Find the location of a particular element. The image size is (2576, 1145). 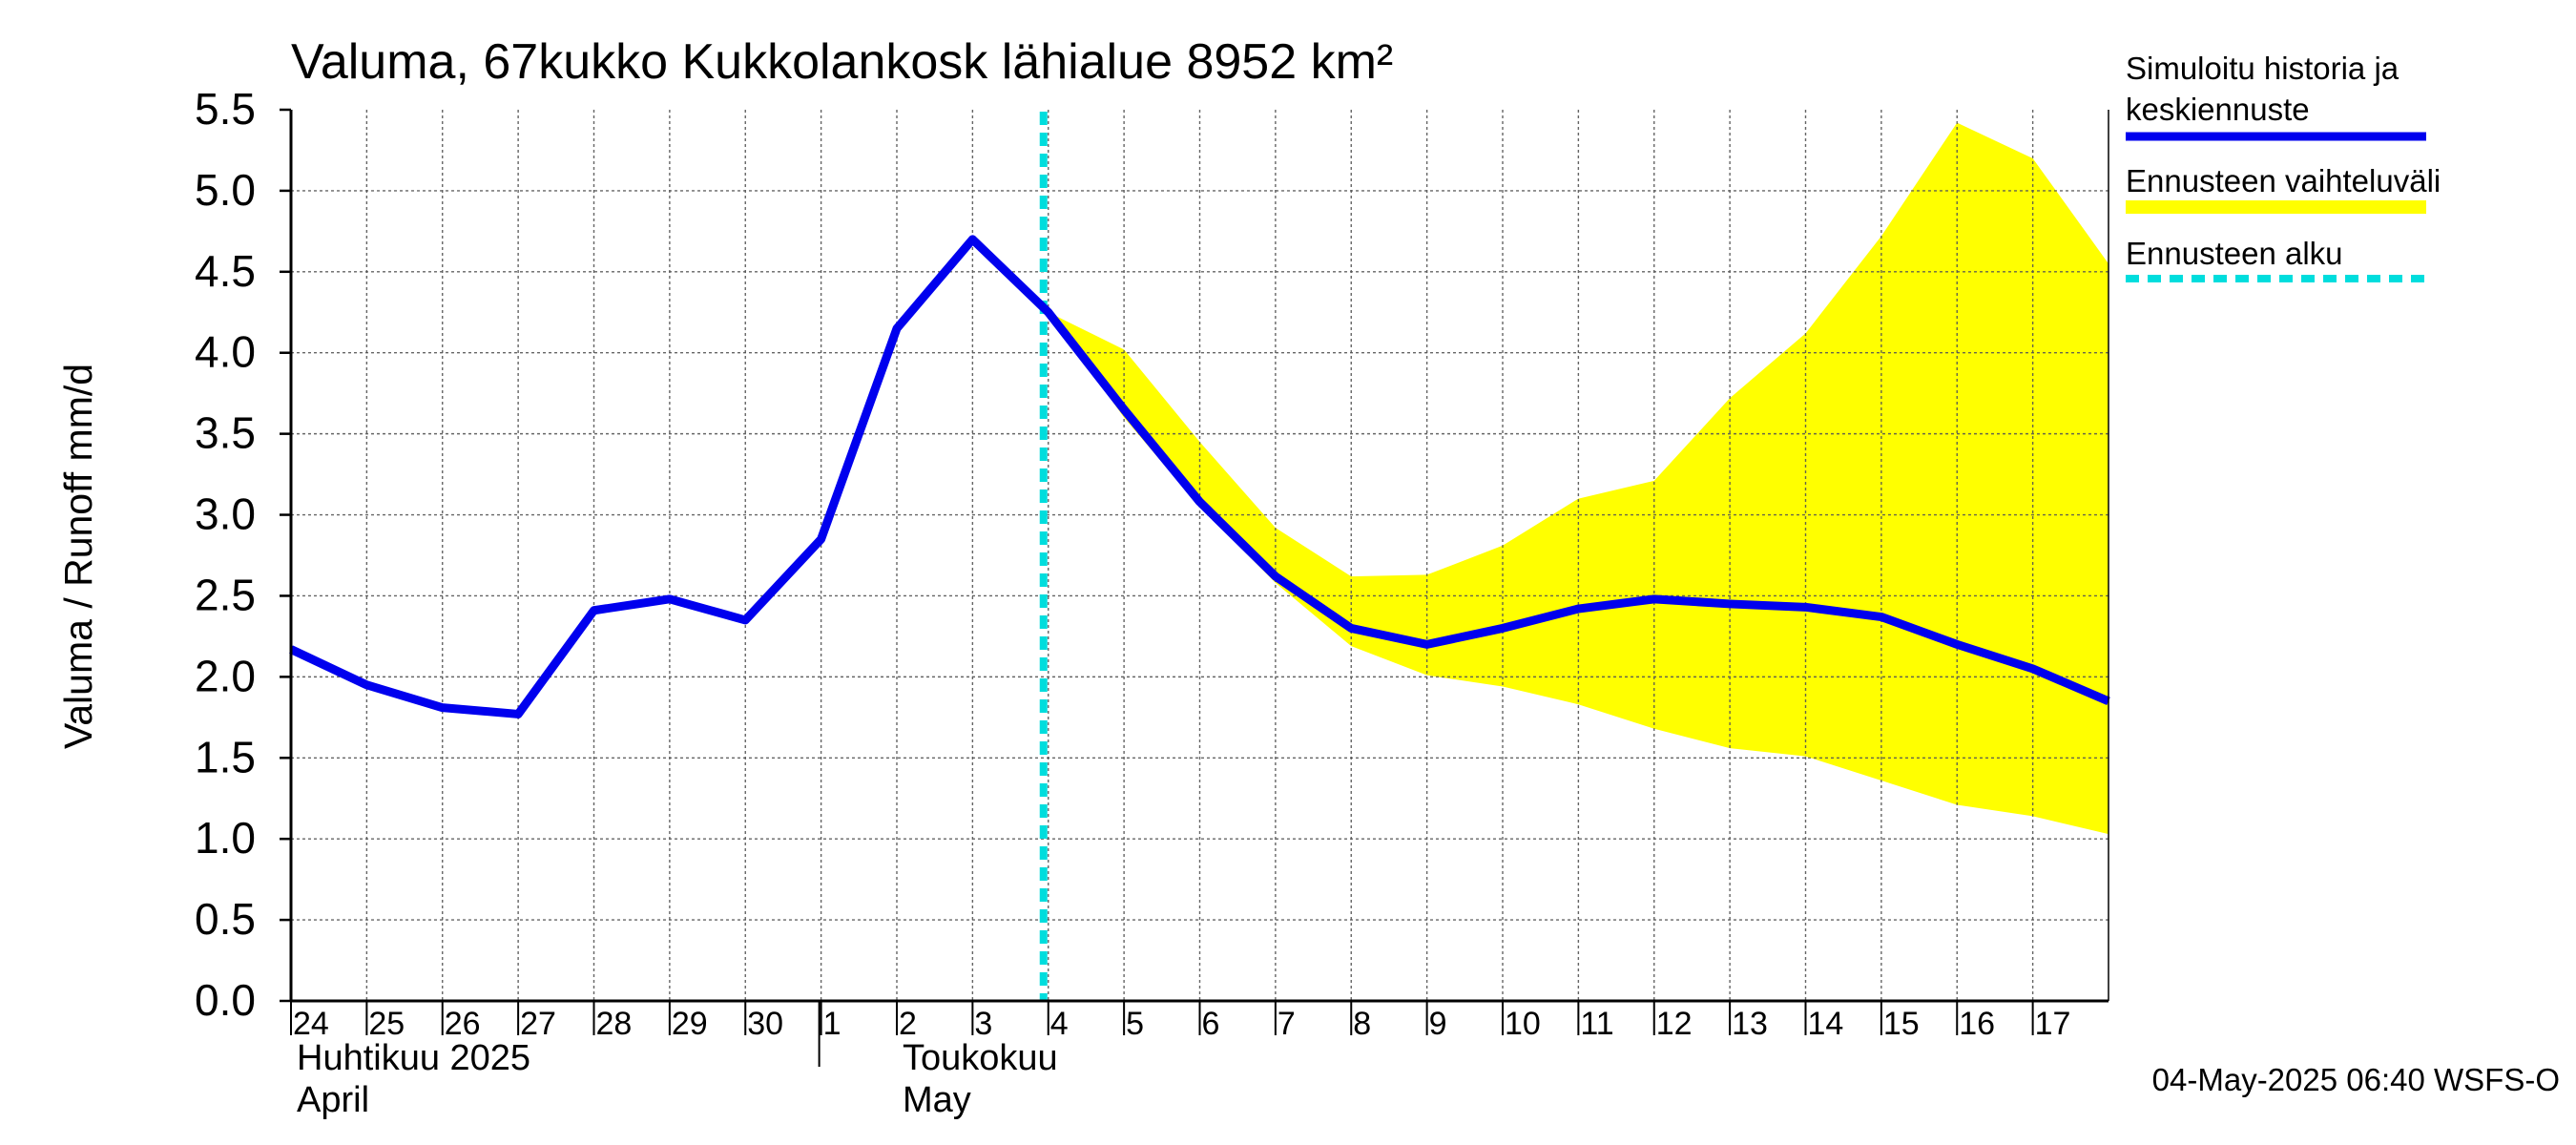

month-label-en: April is located at coordinates (333, 1100).